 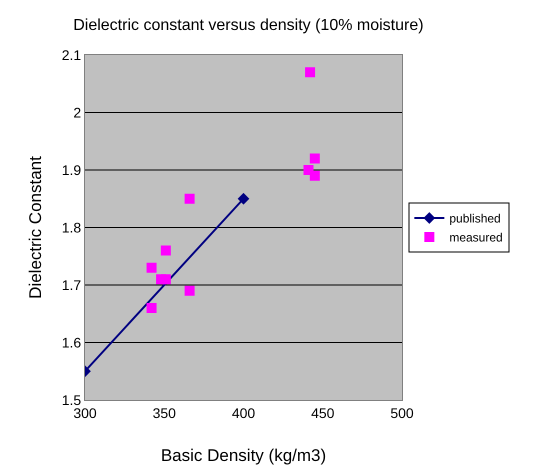 What do you see at coordinates (72, 170) in the screenshot?
I see `y-tick-label: 1.9` at bounding box center [72, 170].